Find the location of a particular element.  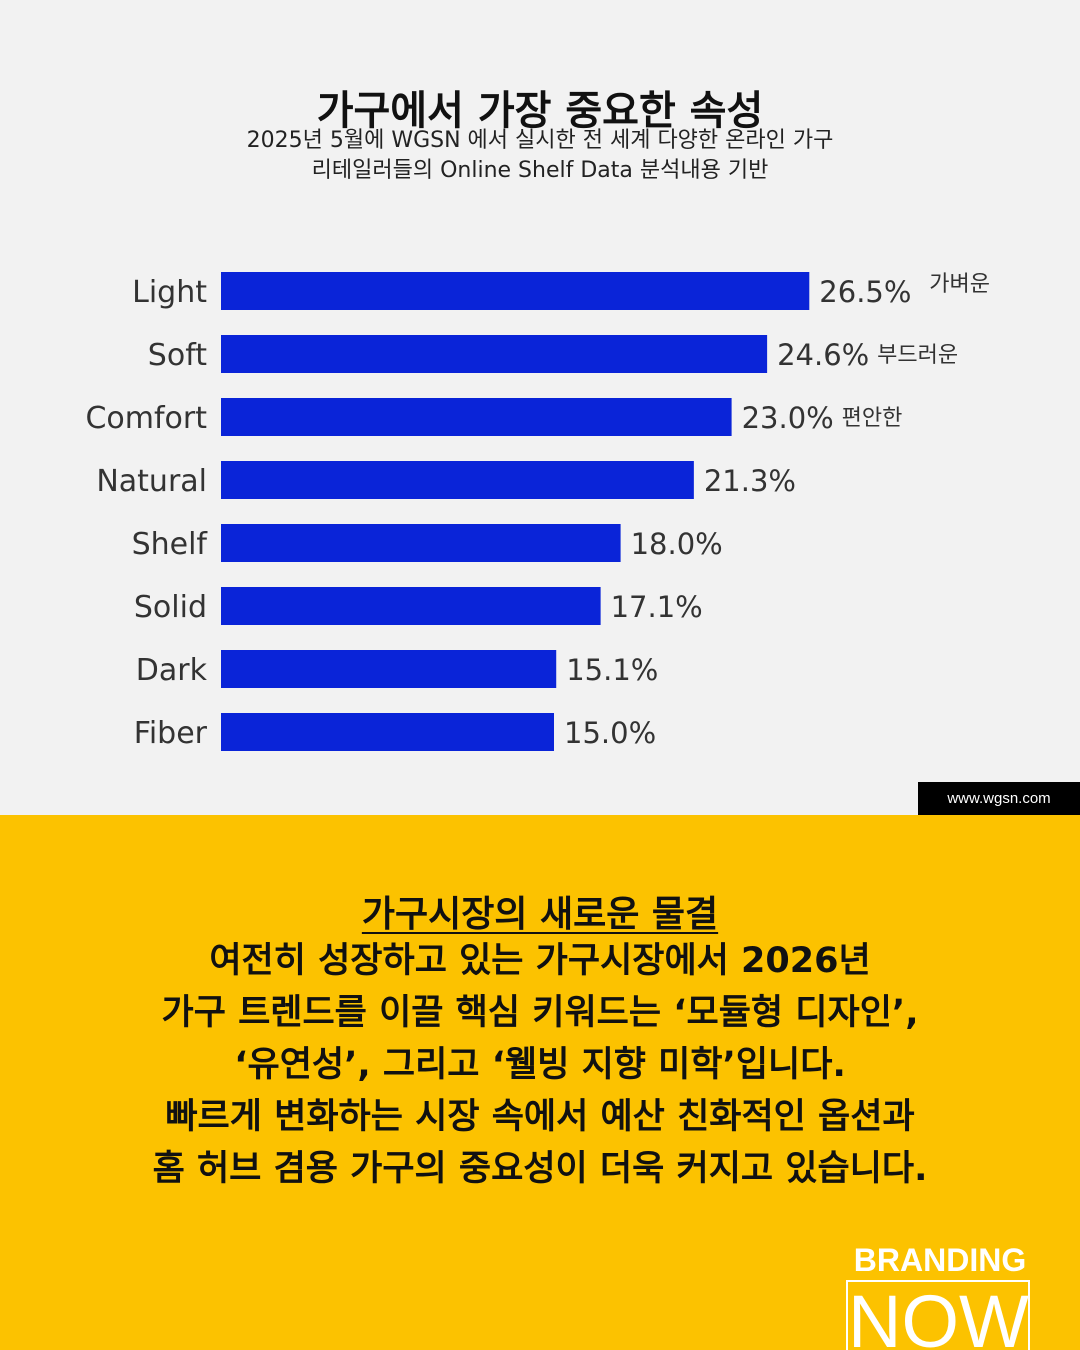

subtitle-line-1: 2025년 5월에 WGSN 에서 실시한 전 세계 다양한 온라인 가구 is located at coordinates (540, 140).